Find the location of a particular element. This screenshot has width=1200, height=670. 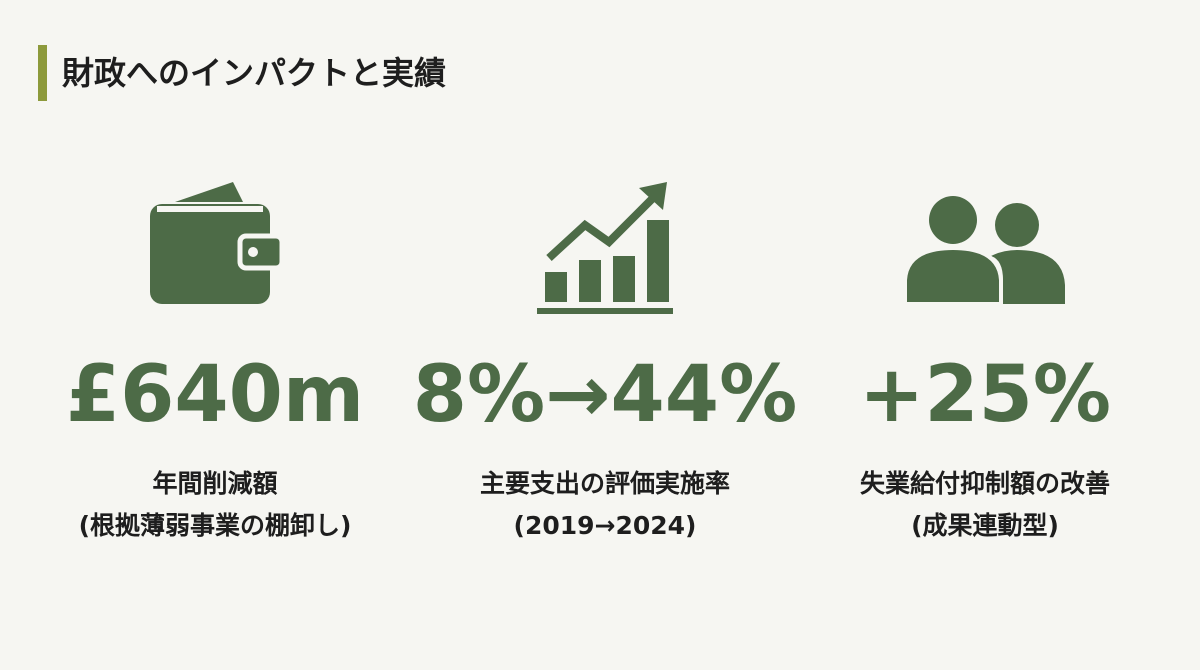

stat-label-main: 主要支出の評価実施率 is located at coordinates (604, 483).